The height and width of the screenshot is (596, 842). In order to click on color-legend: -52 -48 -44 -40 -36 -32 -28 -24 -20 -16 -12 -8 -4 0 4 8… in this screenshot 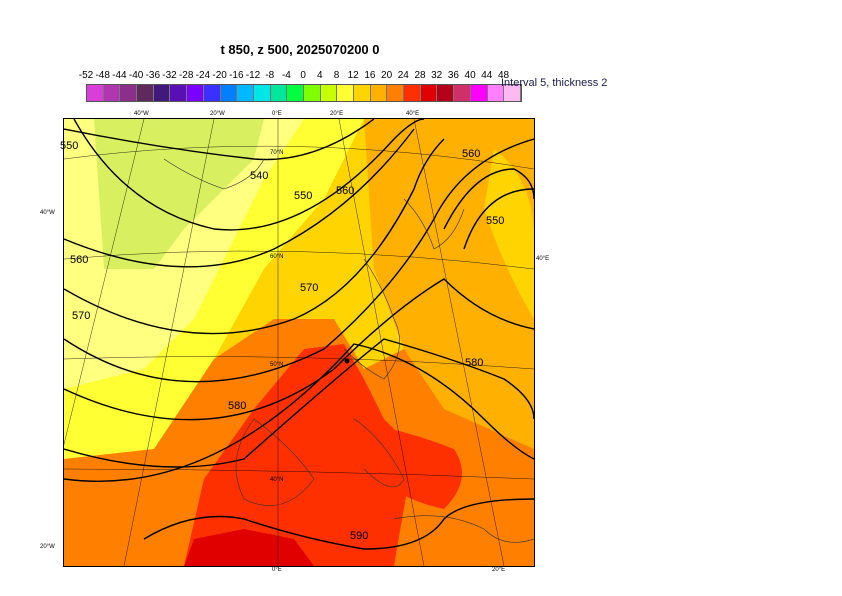, I will do `click(343, 90)`.